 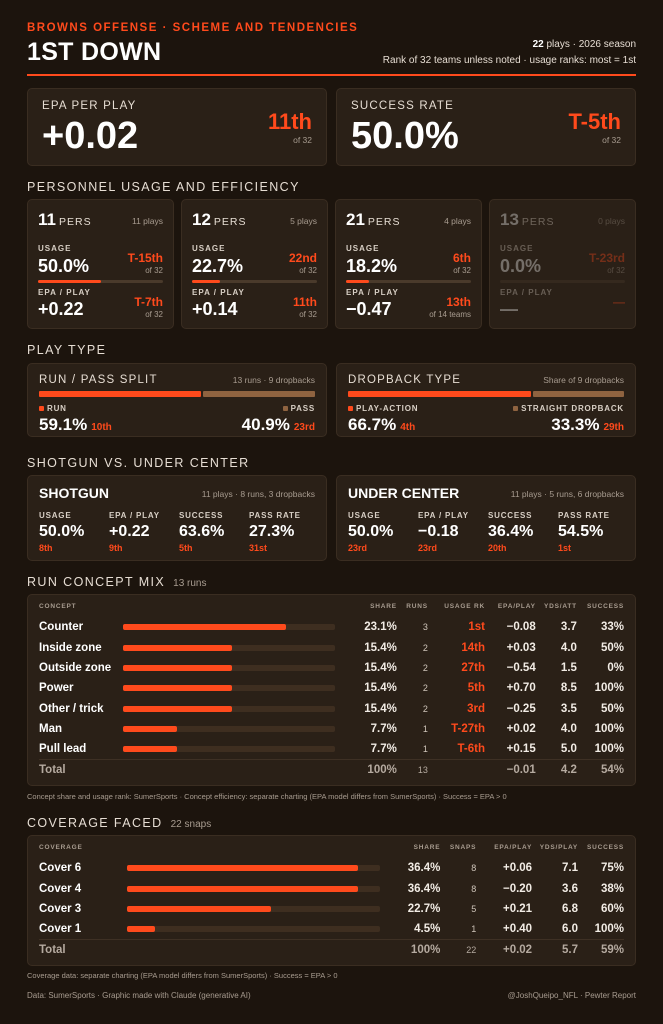 I want to click on formation-stat-value: −0.18, so click(x=438, y=531).